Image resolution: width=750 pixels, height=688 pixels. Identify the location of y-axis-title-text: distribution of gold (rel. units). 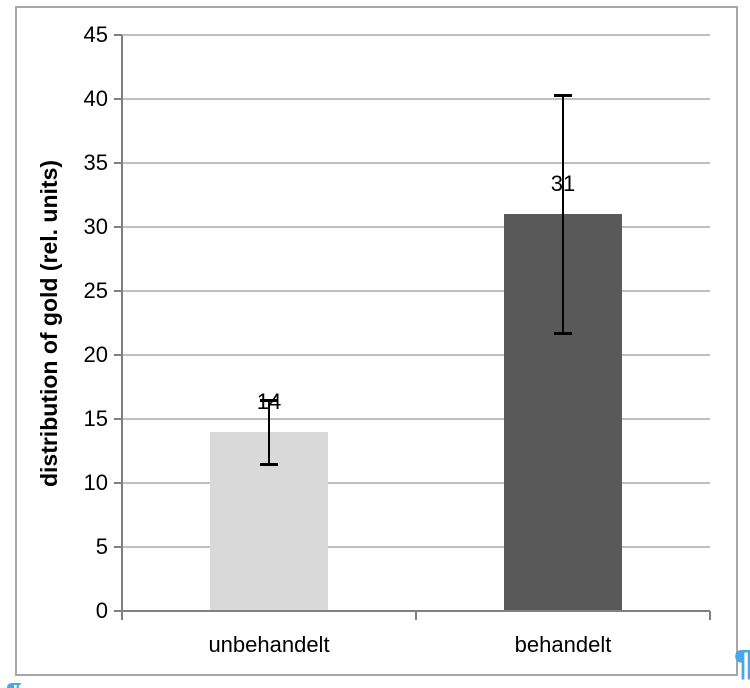
(49, 323).